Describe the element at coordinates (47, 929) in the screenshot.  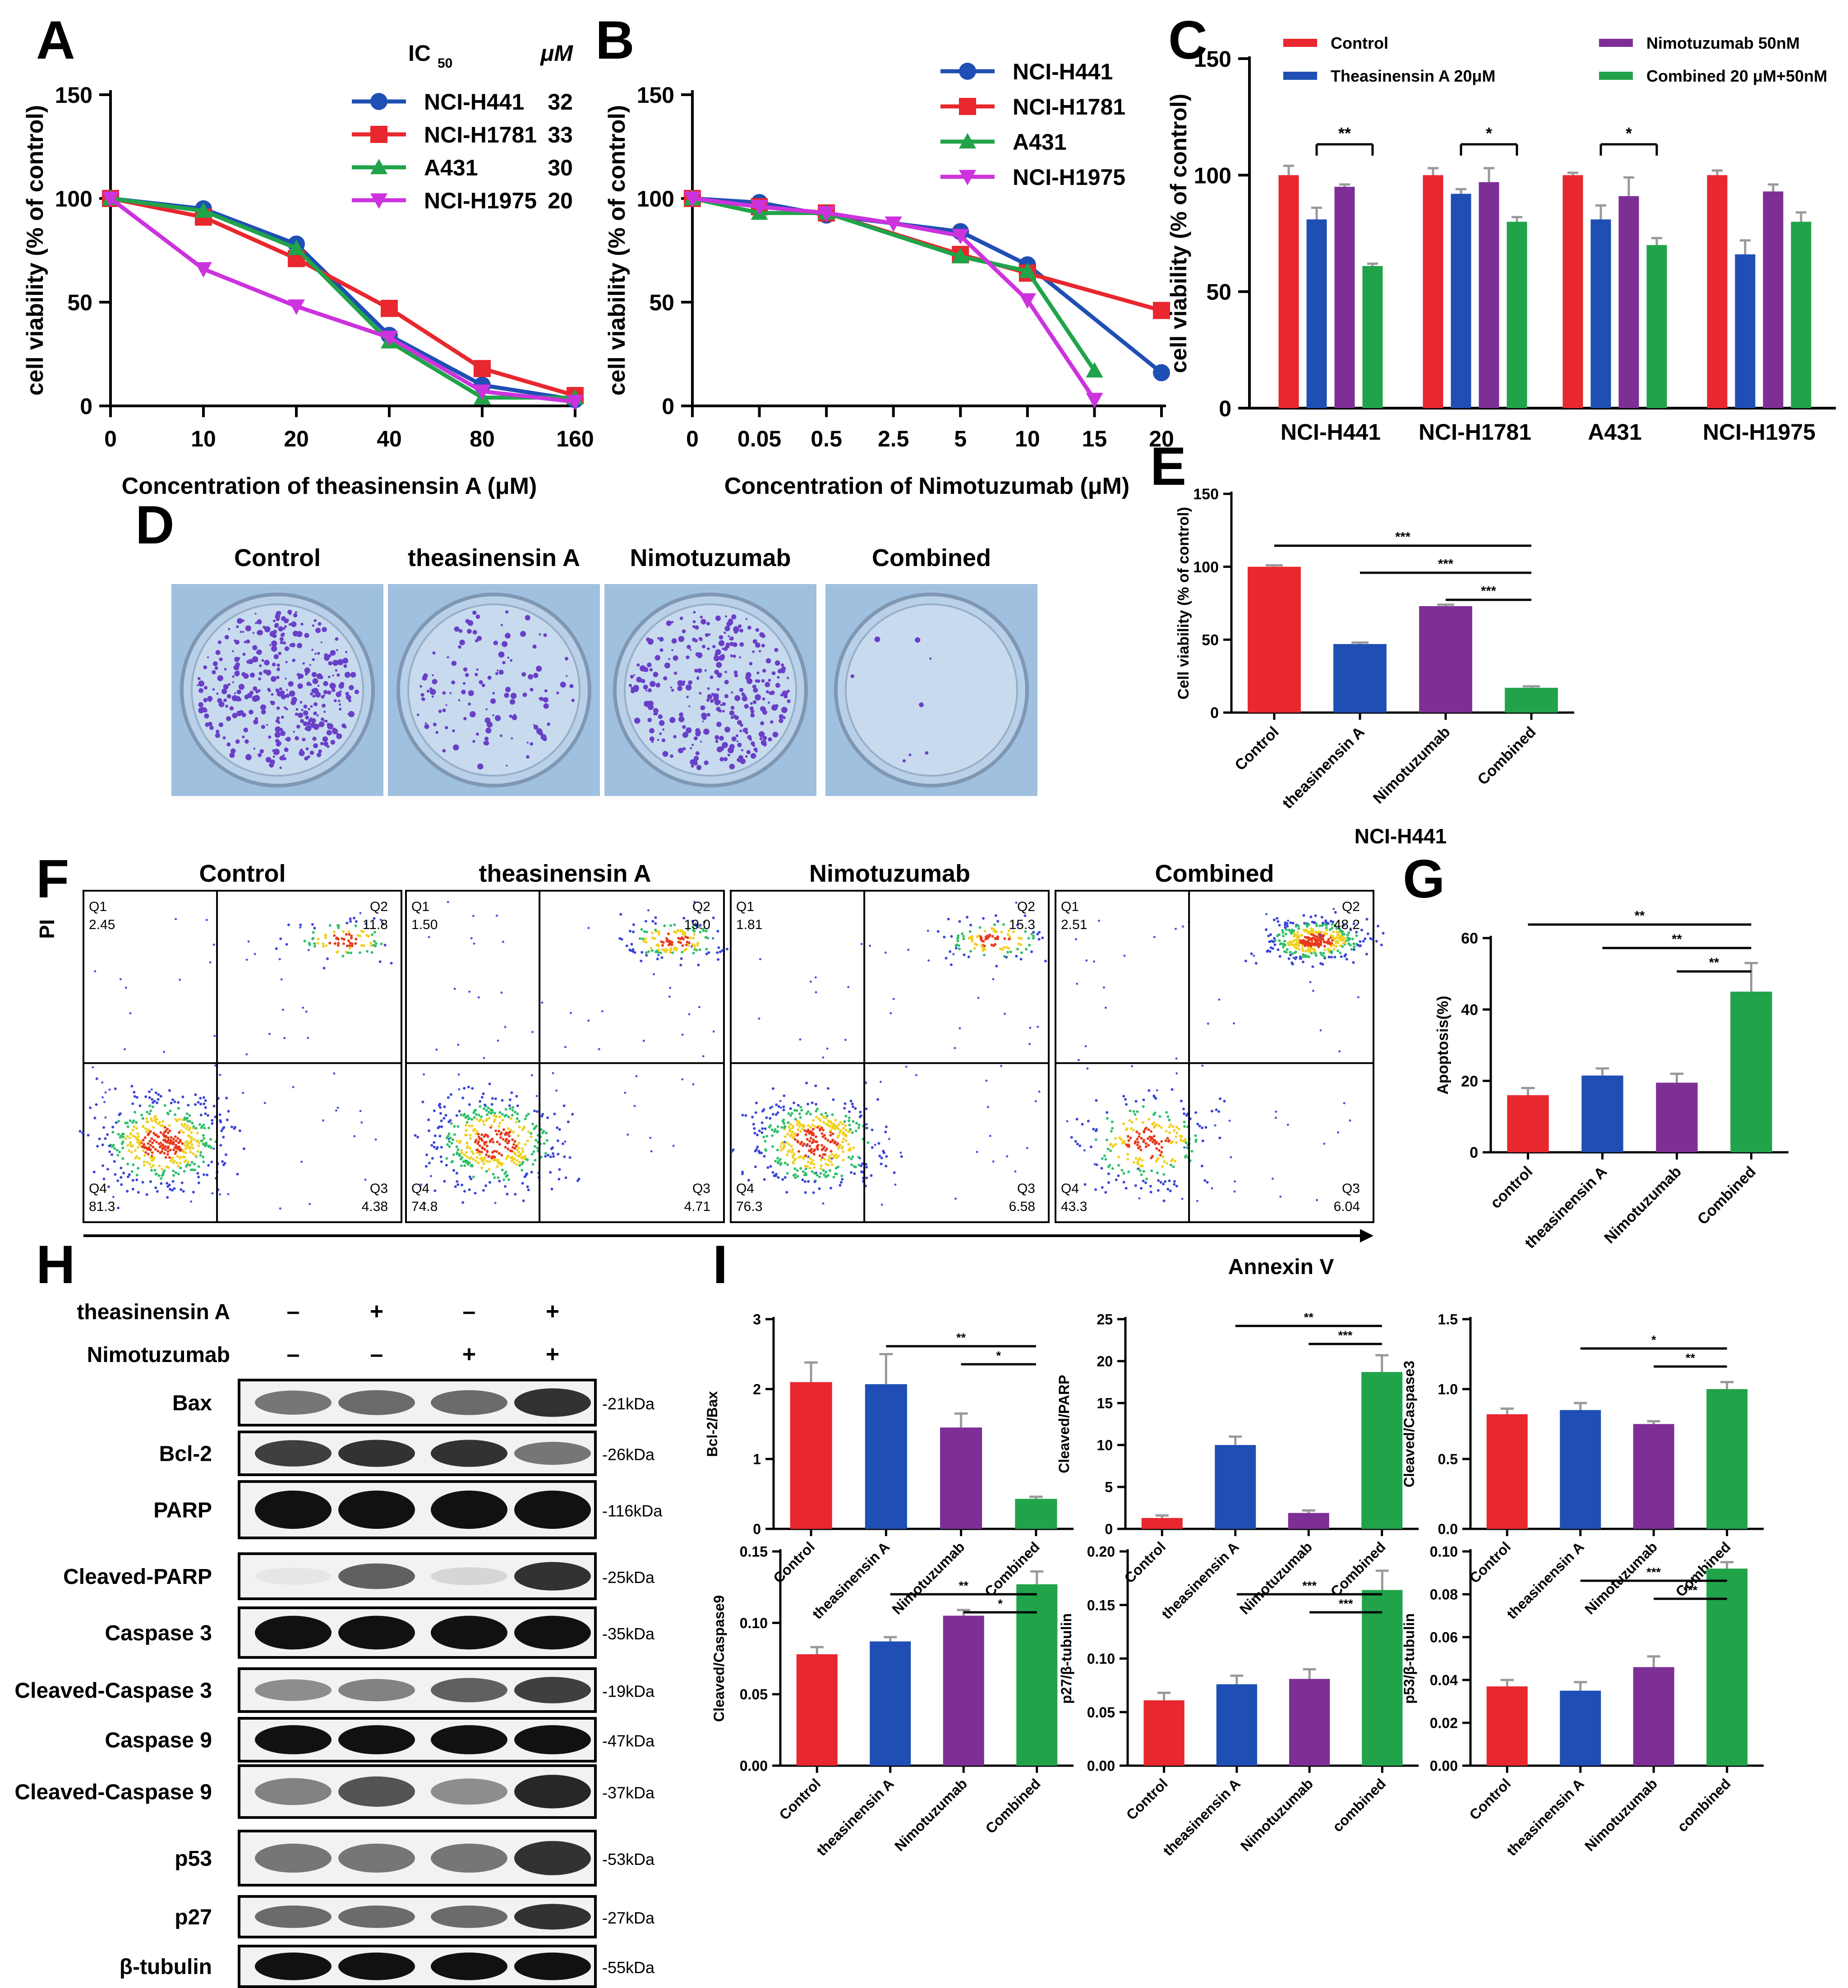
I see `y-axis-title: PI` at that location.